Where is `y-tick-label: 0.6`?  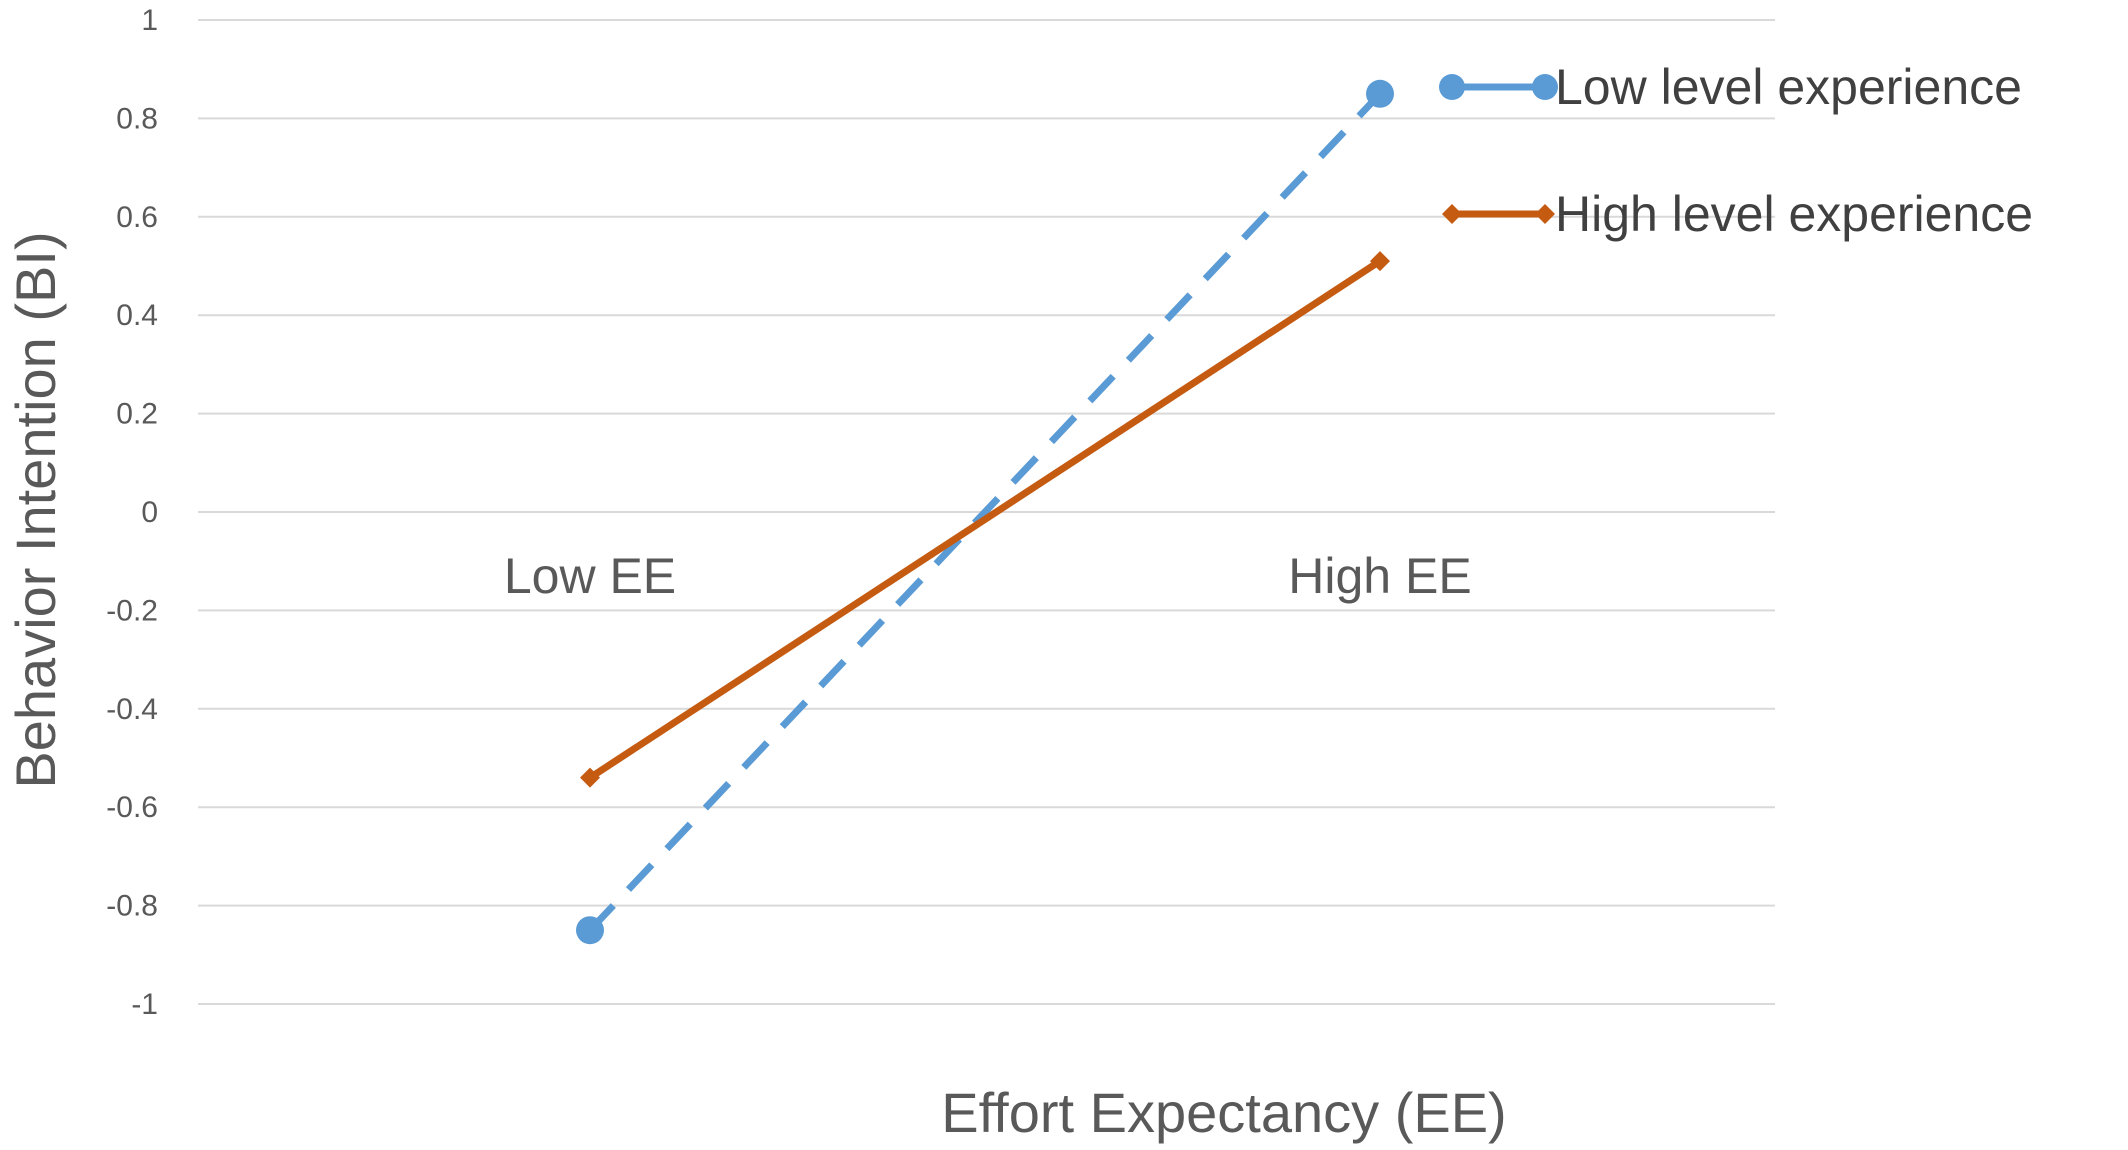 y-tick-label: 0.6 is located at coordinates (137, 217).